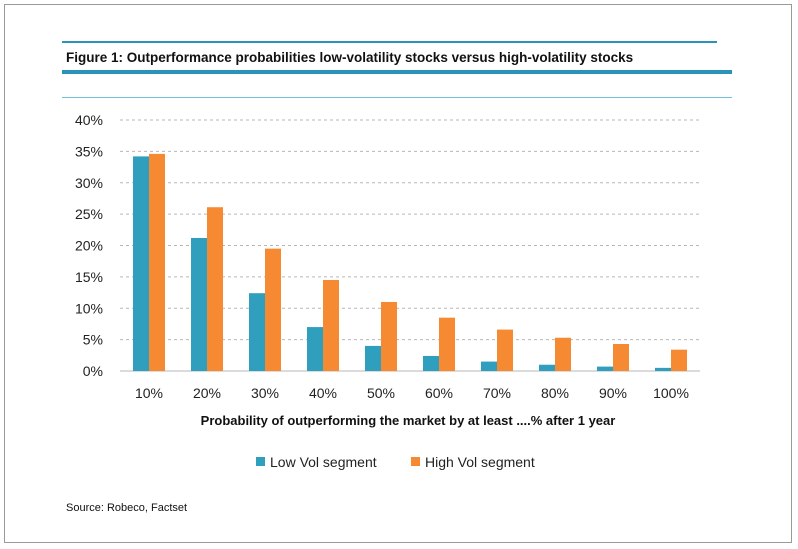  What do you see at coordinates (395, 462) in the screenshot?
I see `legend: Low Vol segment High Vol segment` at bounding box center [395, 462].